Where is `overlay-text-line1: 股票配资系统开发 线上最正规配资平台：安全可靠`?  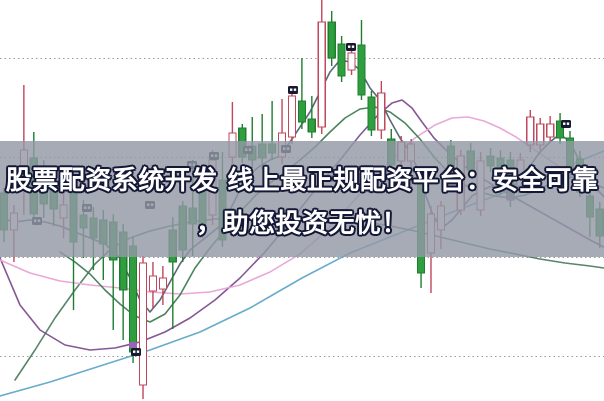 overlay-text-line1: 股票配资系统开发 线上最正规配资平台：安全可靠 is located at coordinates (302, 181).